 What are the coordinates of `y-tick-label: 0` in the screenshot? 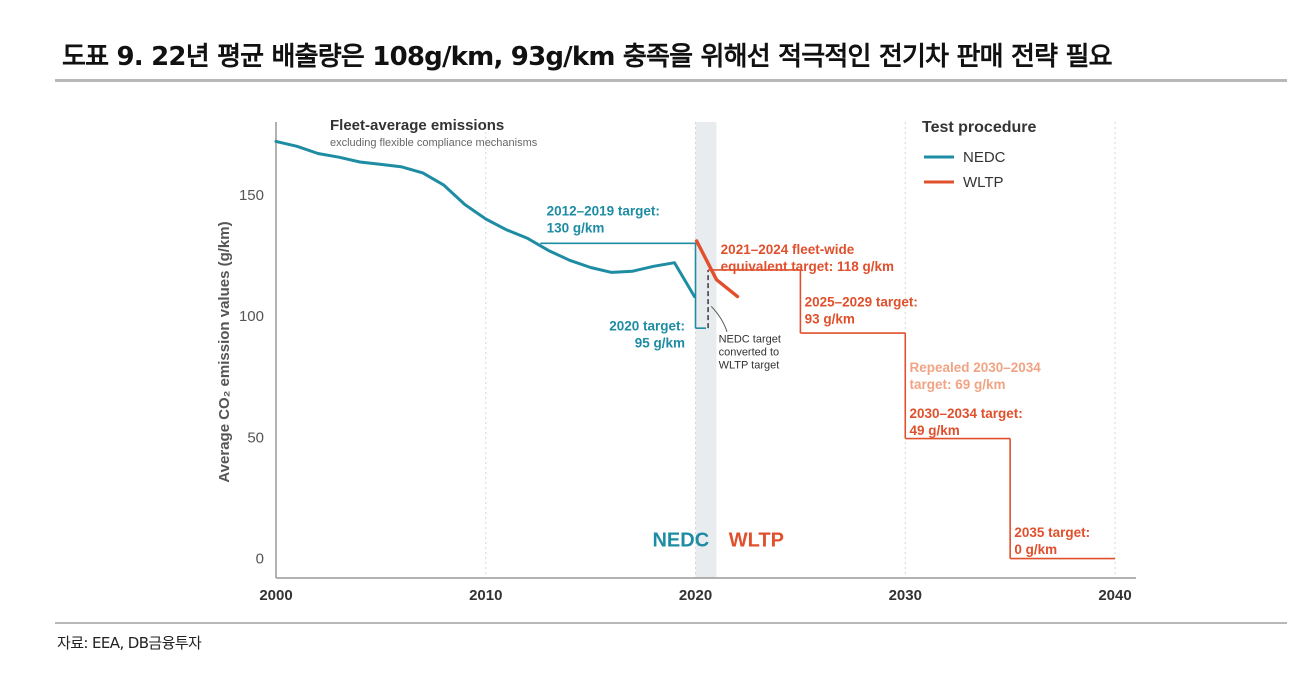 It's located at (260, 559).